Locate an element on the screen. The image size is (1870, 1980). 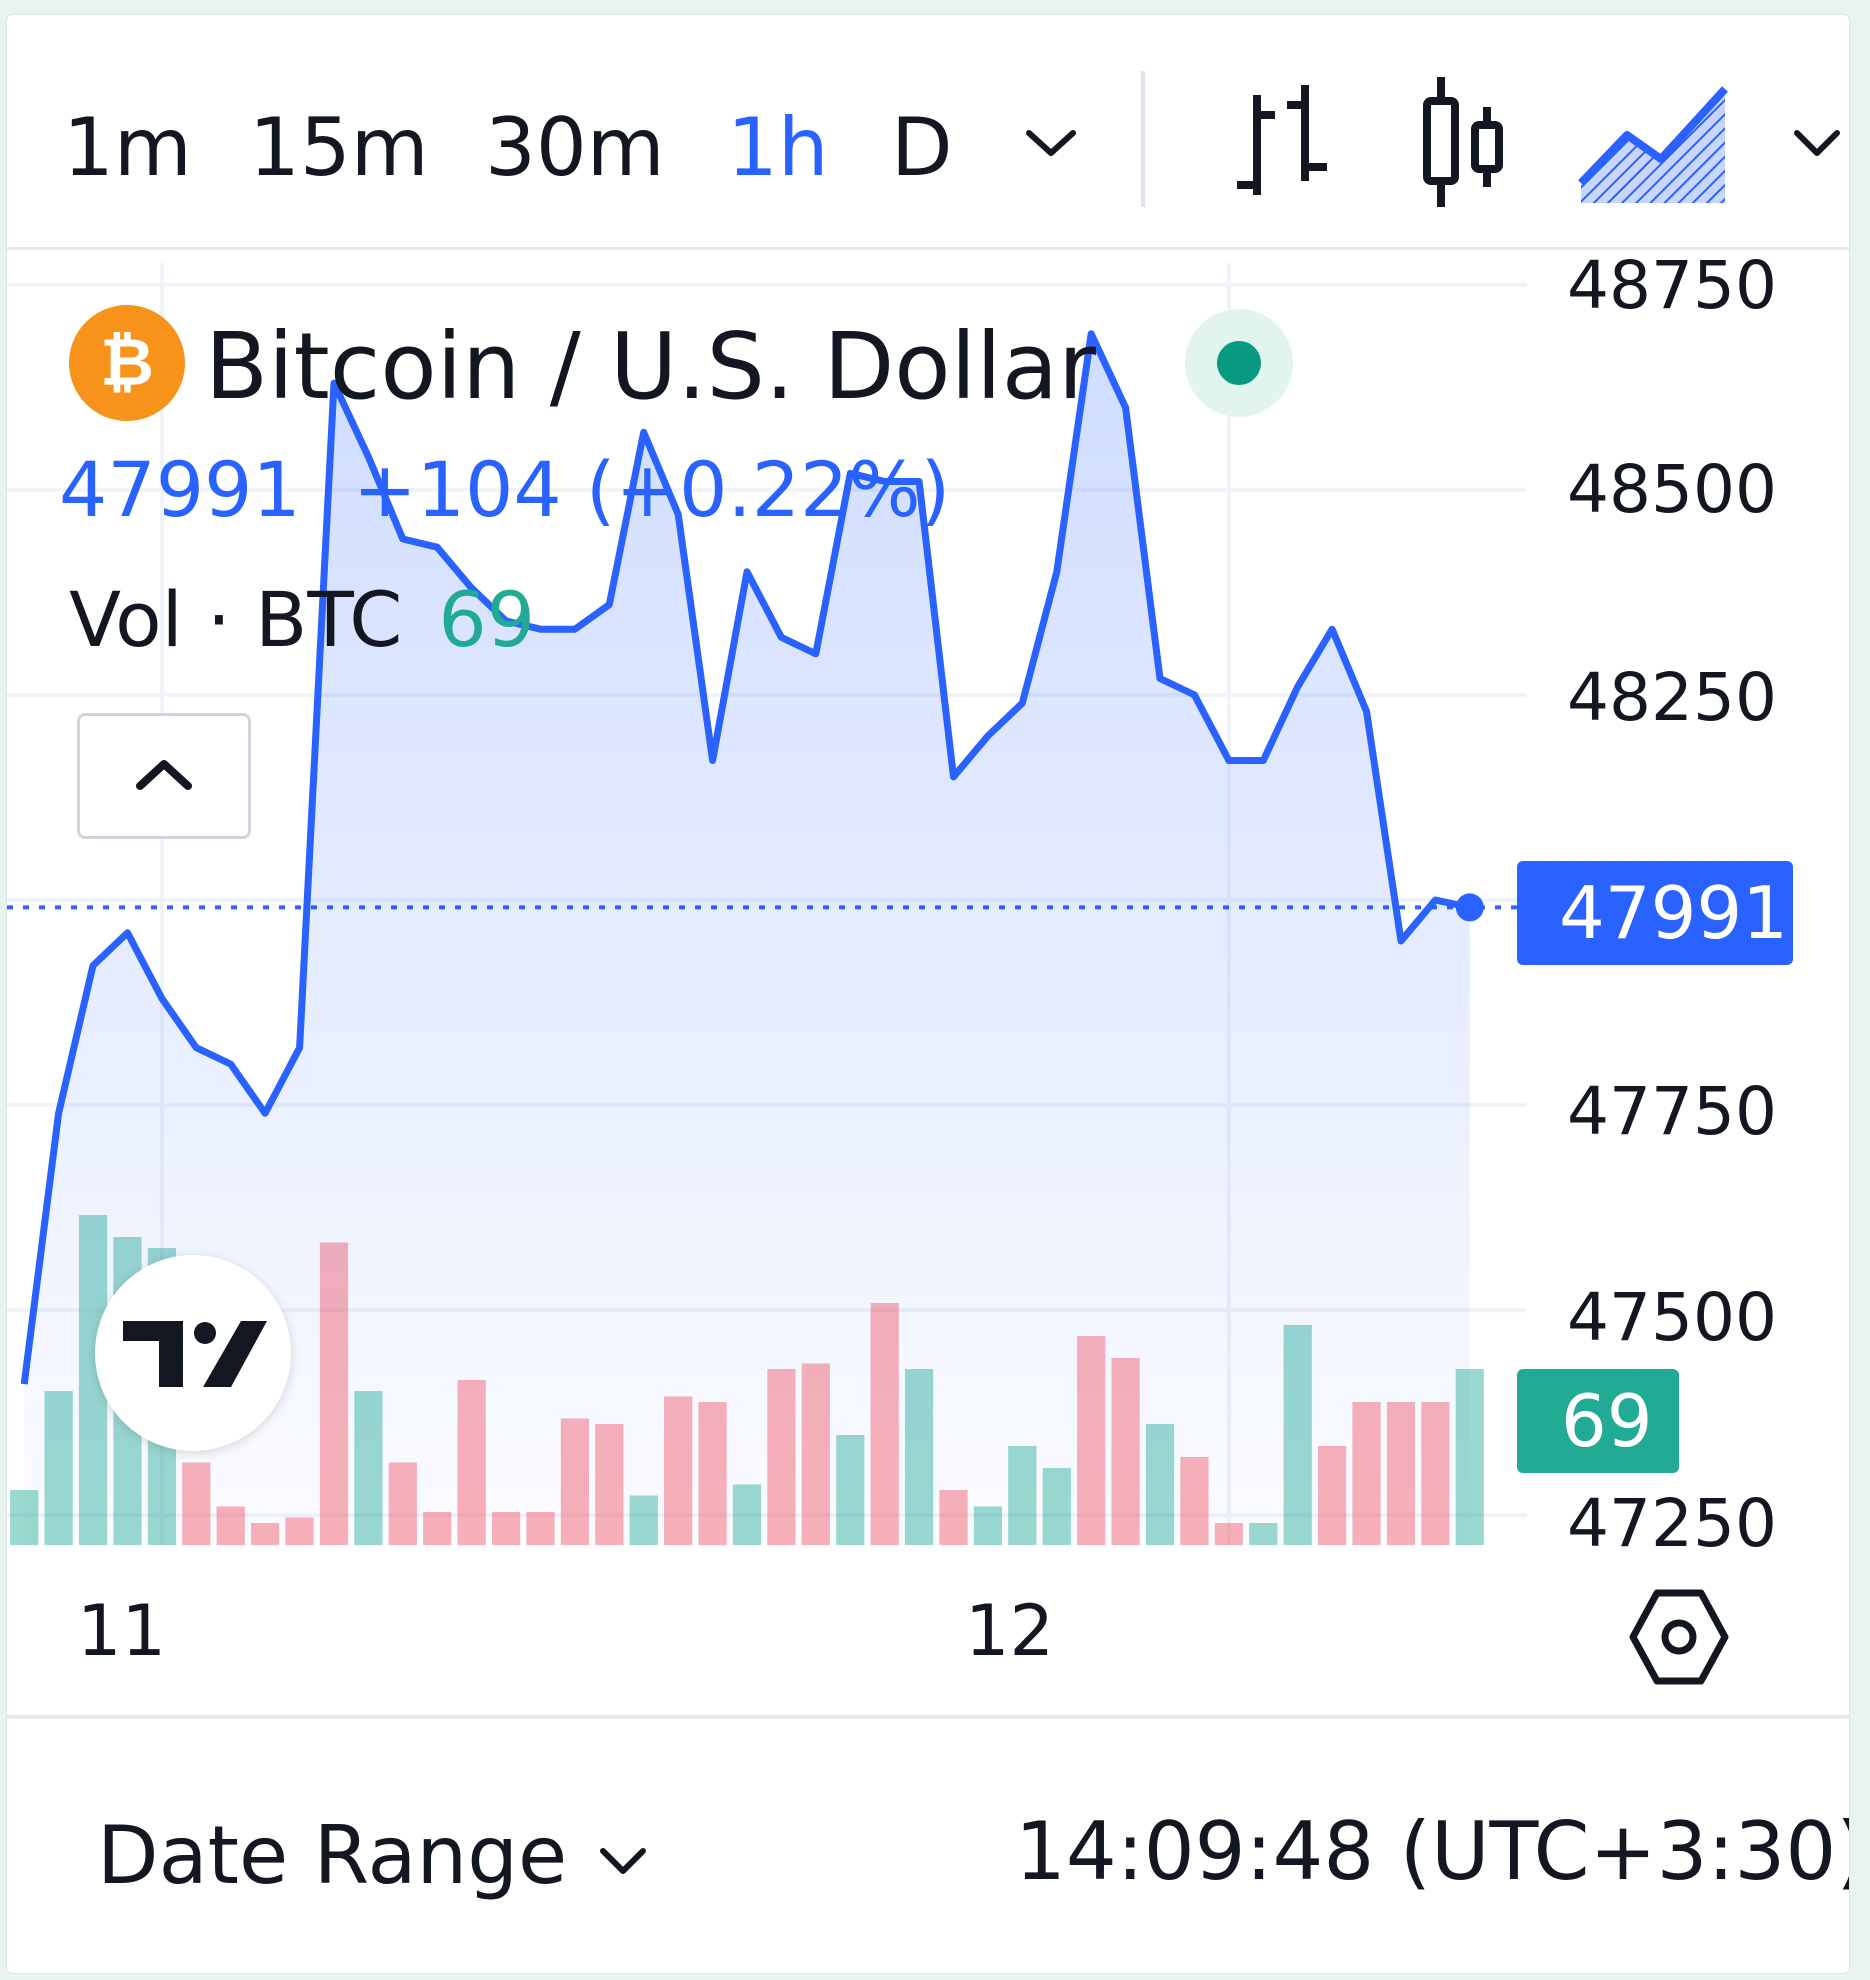
footer-bar: Date Range 14:09:48 (UTC+3:30) is located at coordinates (928, 1844).